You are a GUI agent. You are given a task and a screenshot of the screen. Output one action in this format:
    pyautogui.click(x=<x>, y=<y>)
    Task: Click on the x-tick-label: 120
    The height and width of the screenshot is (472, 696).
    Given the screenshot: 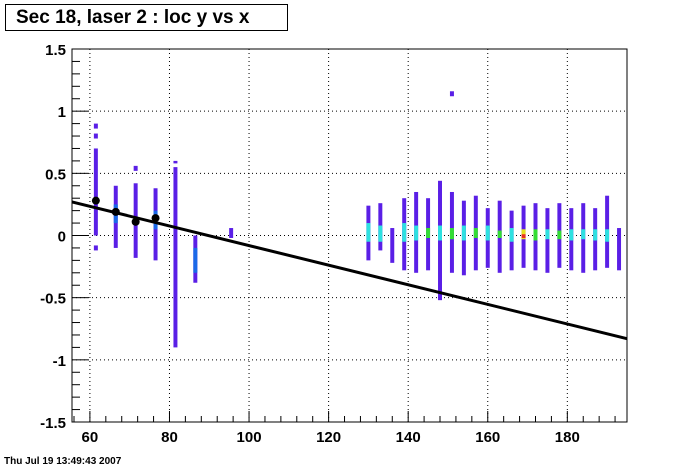 What is the action you would take?
    pyautogui.click(x=328, y=437)
    